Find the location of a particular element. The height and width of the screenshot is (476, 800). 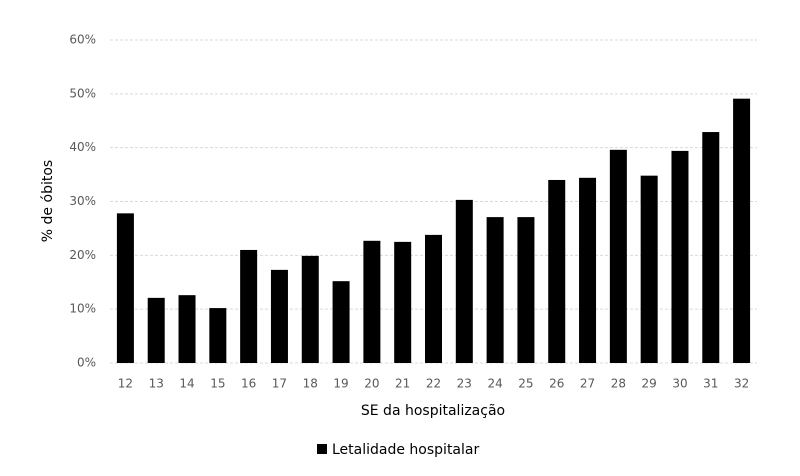

y-tick-label: 0% is located at coordinates (86, 363).